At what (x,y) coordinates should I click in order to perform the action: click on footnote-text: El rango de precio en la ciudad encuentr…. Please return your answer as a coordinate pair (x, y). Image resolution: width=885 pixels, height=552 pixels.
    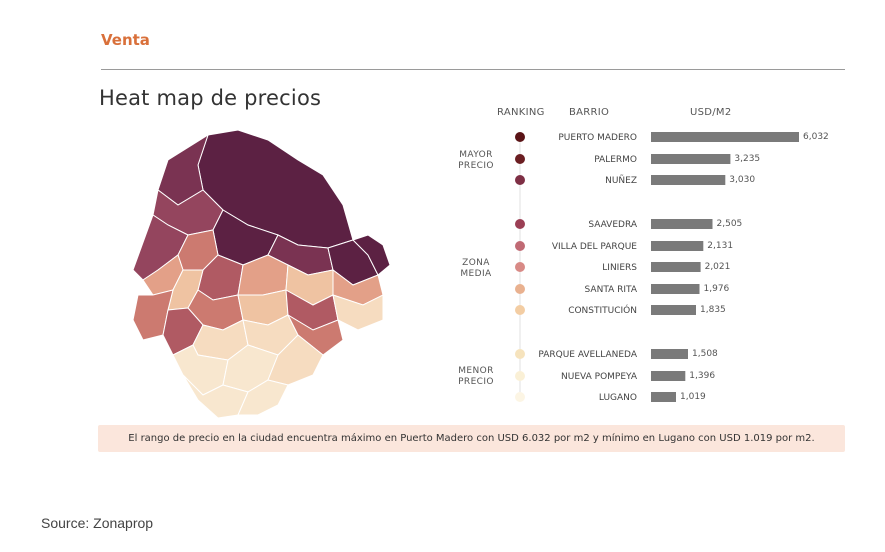
    Looking at the image, I should click on (471, 438).